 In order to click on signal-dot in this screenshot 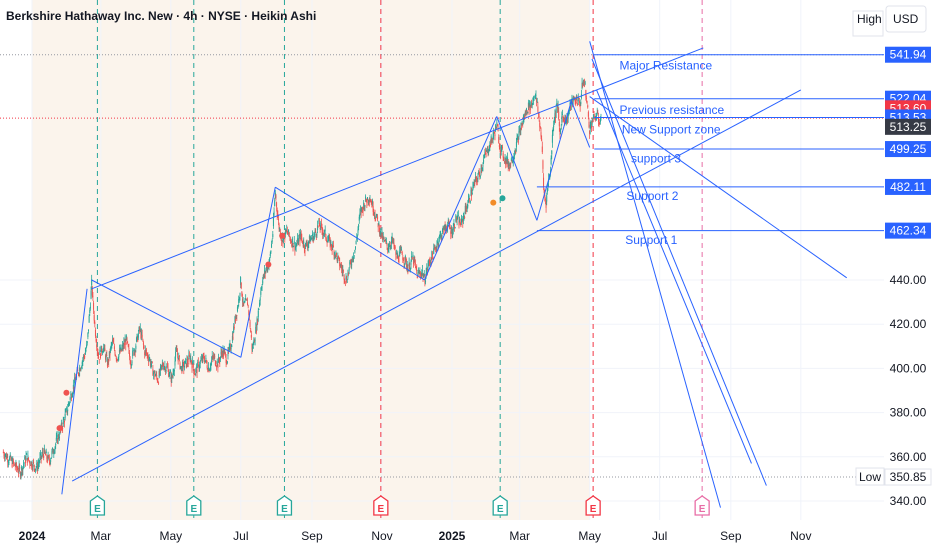, I will do `click(493, 202)`.